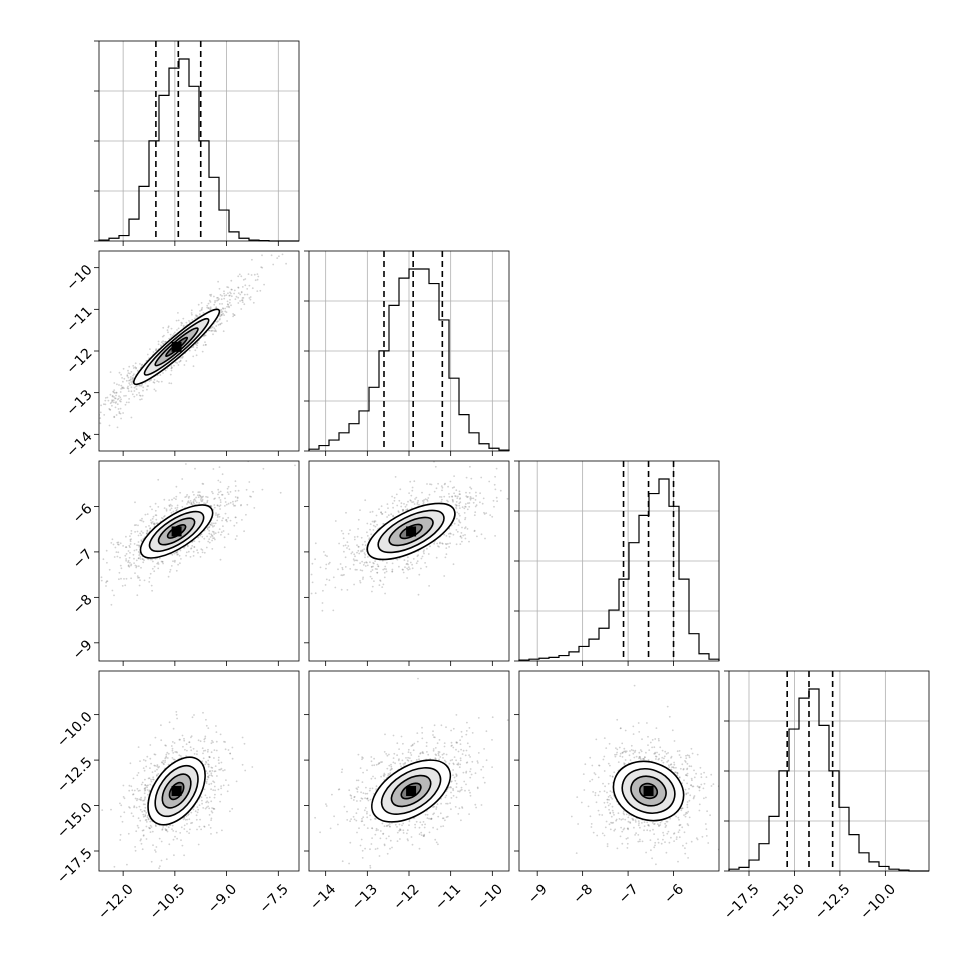  What do you see at coordinates (222, 898) in the screenshot?
I see `x-tick-label: −9.0` at bounding box center [222, 898].